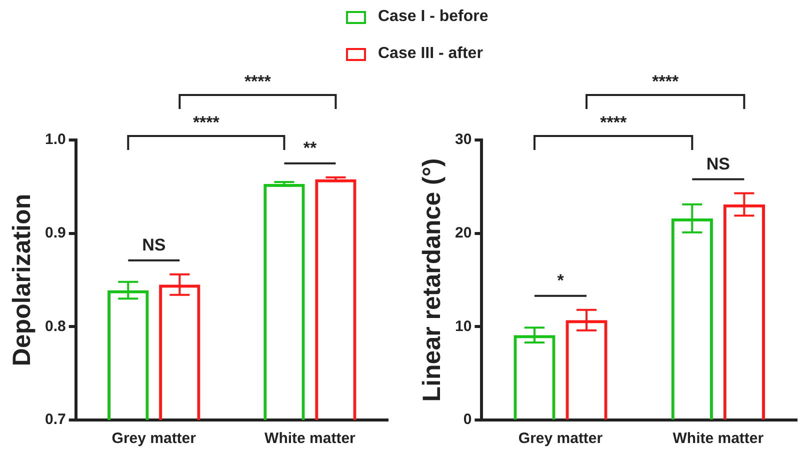 This screenshot has height=455, width=809. What do you see at coordinates (463, 139) in the screenshot?
I see `y-tick-label: 30` at bounding box center [463, 139].